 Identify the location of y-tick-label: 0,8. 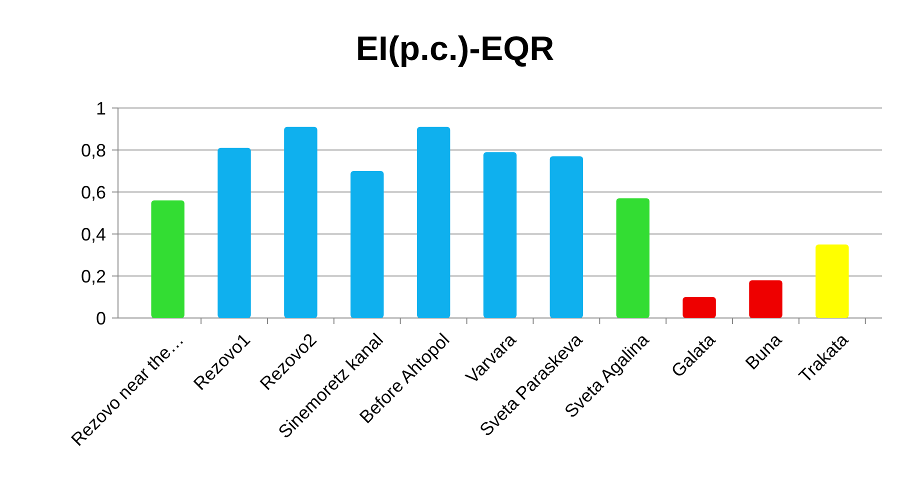
(93, 150).